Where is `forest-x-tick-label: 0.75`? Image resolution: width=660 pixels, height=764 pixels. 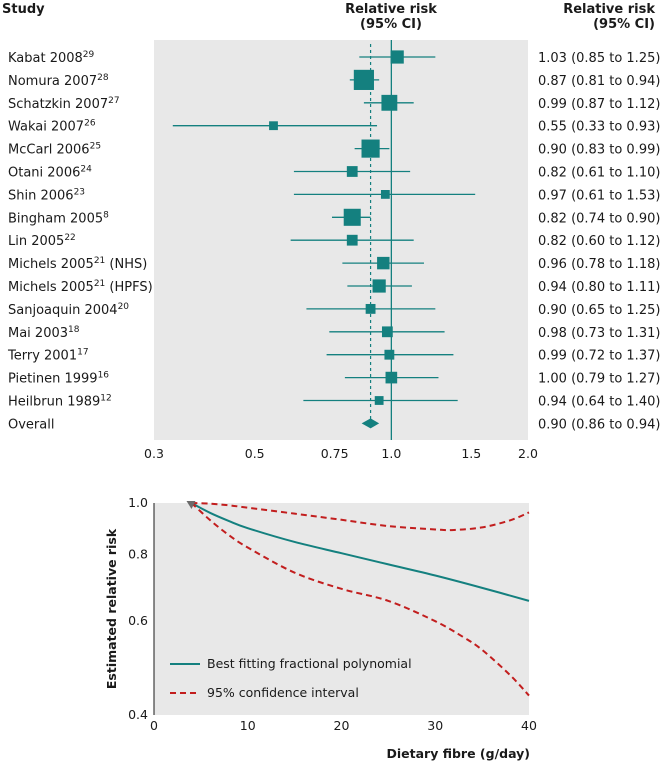 forest-x-tick-label: 0.75 is located at coordinates (335, 453).